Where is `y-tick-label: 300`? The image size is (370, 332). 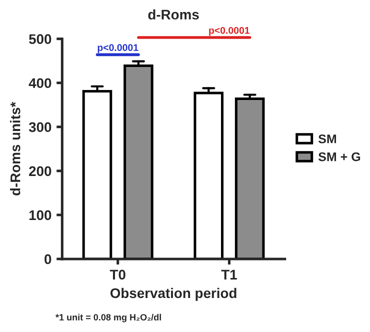
y-tick-label: 300 is located at coordinates (40, 127).